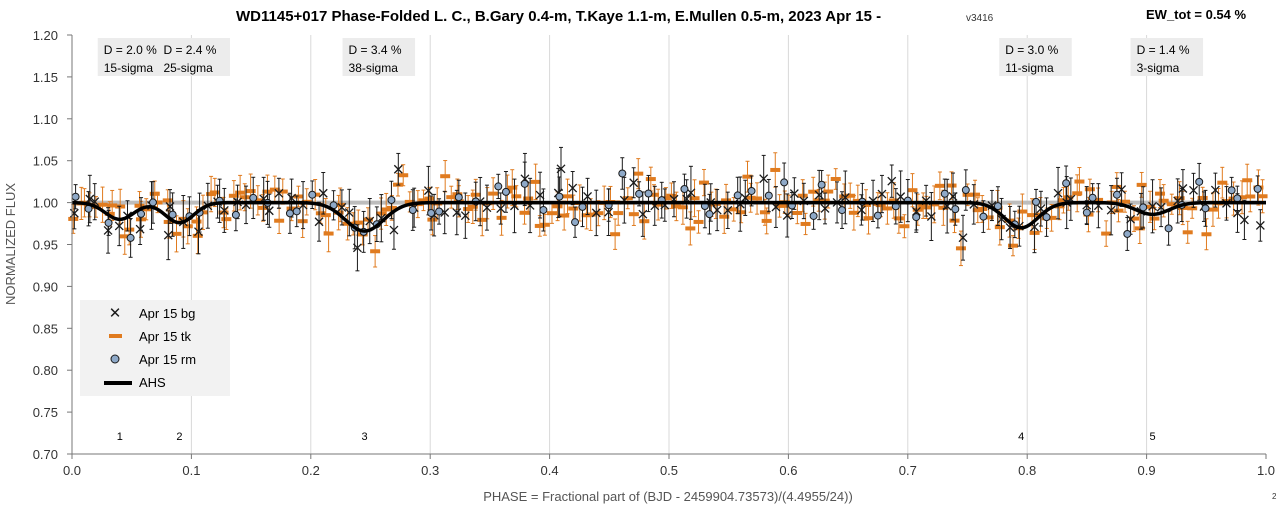 This screenshot has height=514, width=1288. What do you see at coordinates (188, 68) in the screenshot?
I see `dip-sigma-label: 25-sigma` at bounding box center [188, 68].